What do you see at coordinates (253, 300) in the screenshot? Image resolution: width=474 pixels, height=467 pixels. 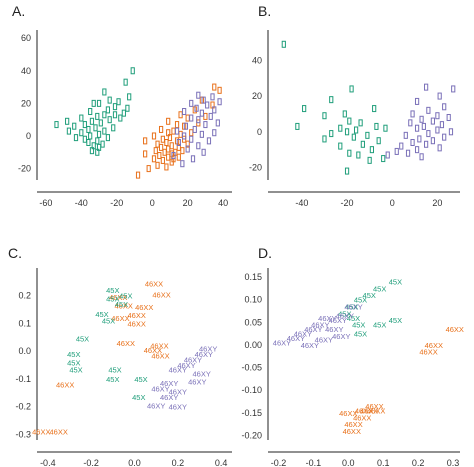 I see `y-tick-label: 0.10` at bounding box center [253, 300].